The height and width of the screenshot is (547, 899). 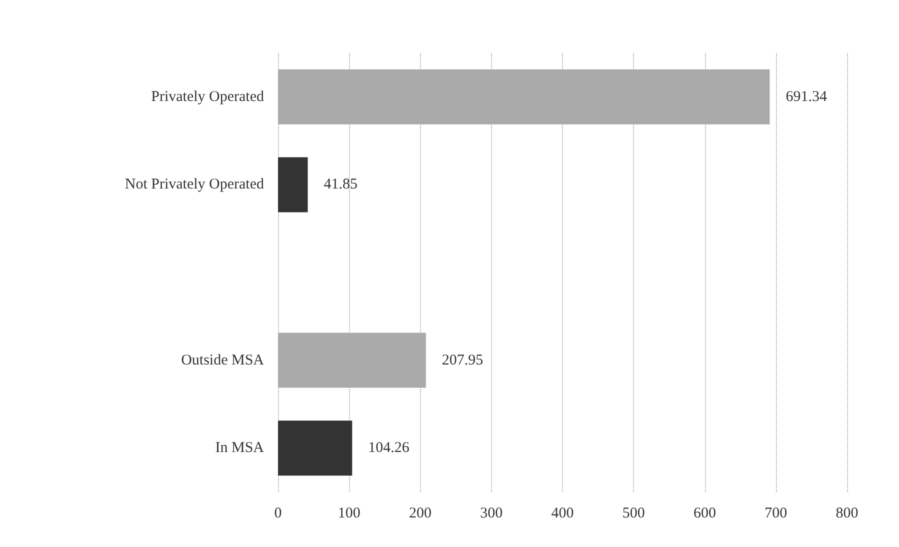 What do you see at coordinates (776, 514) in the screenshot?
I see `x-tick-label: 700` at bounding box center [776, 514].